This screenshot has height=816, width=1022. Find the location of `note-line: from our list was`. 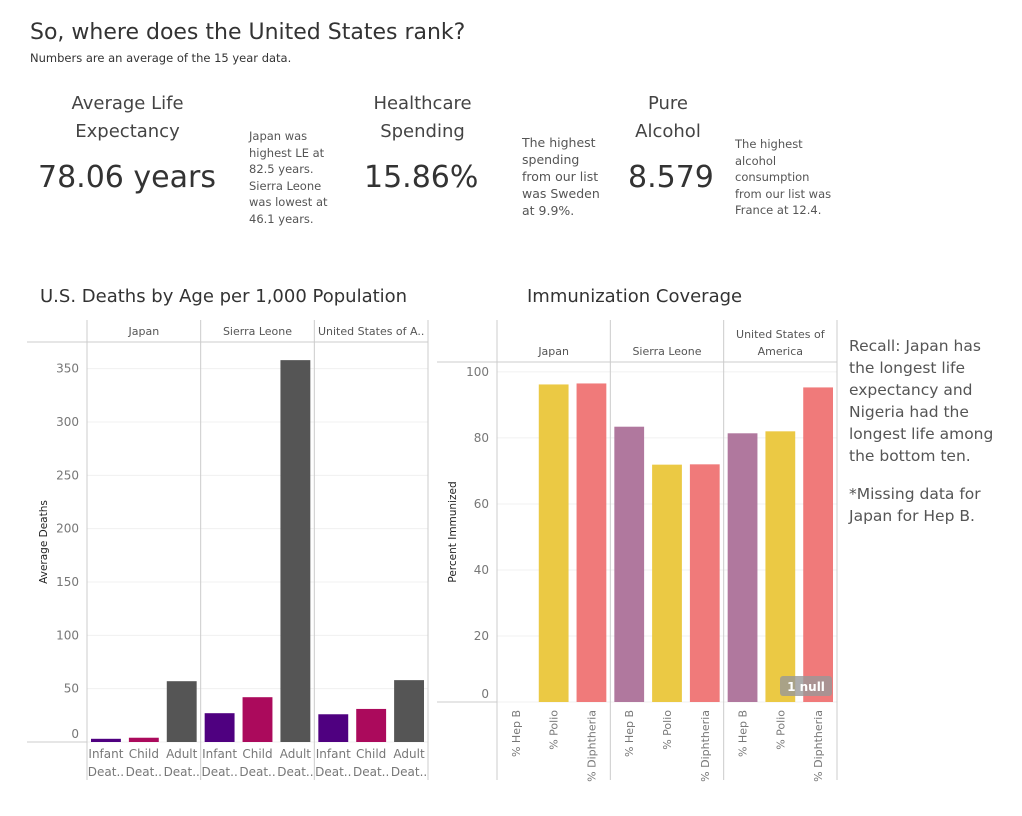

note-line: from our list was is located at coordinates (783, 193).